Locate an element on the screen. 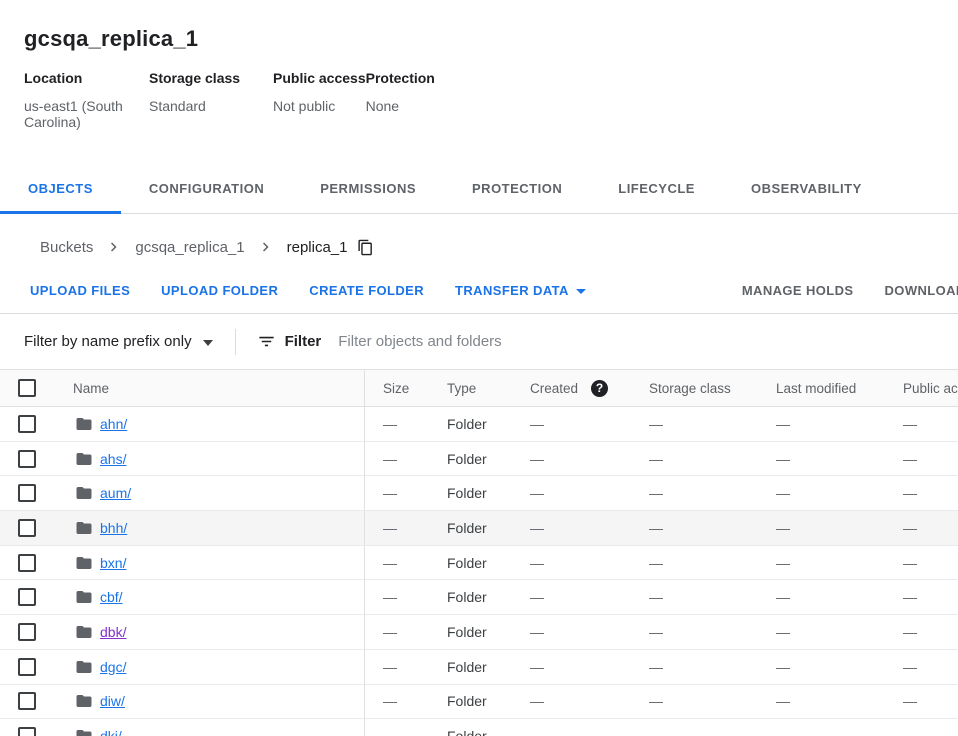  toolbar-button-label: DOWNLOAD is located at coordinates (921, 290).